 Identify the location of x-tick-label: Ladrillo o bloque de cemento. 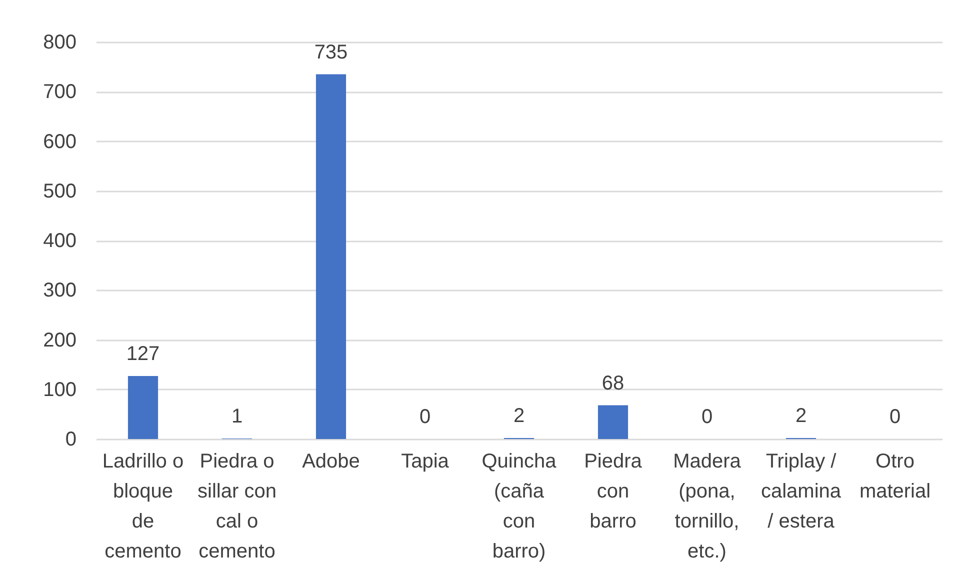
(143, 506).